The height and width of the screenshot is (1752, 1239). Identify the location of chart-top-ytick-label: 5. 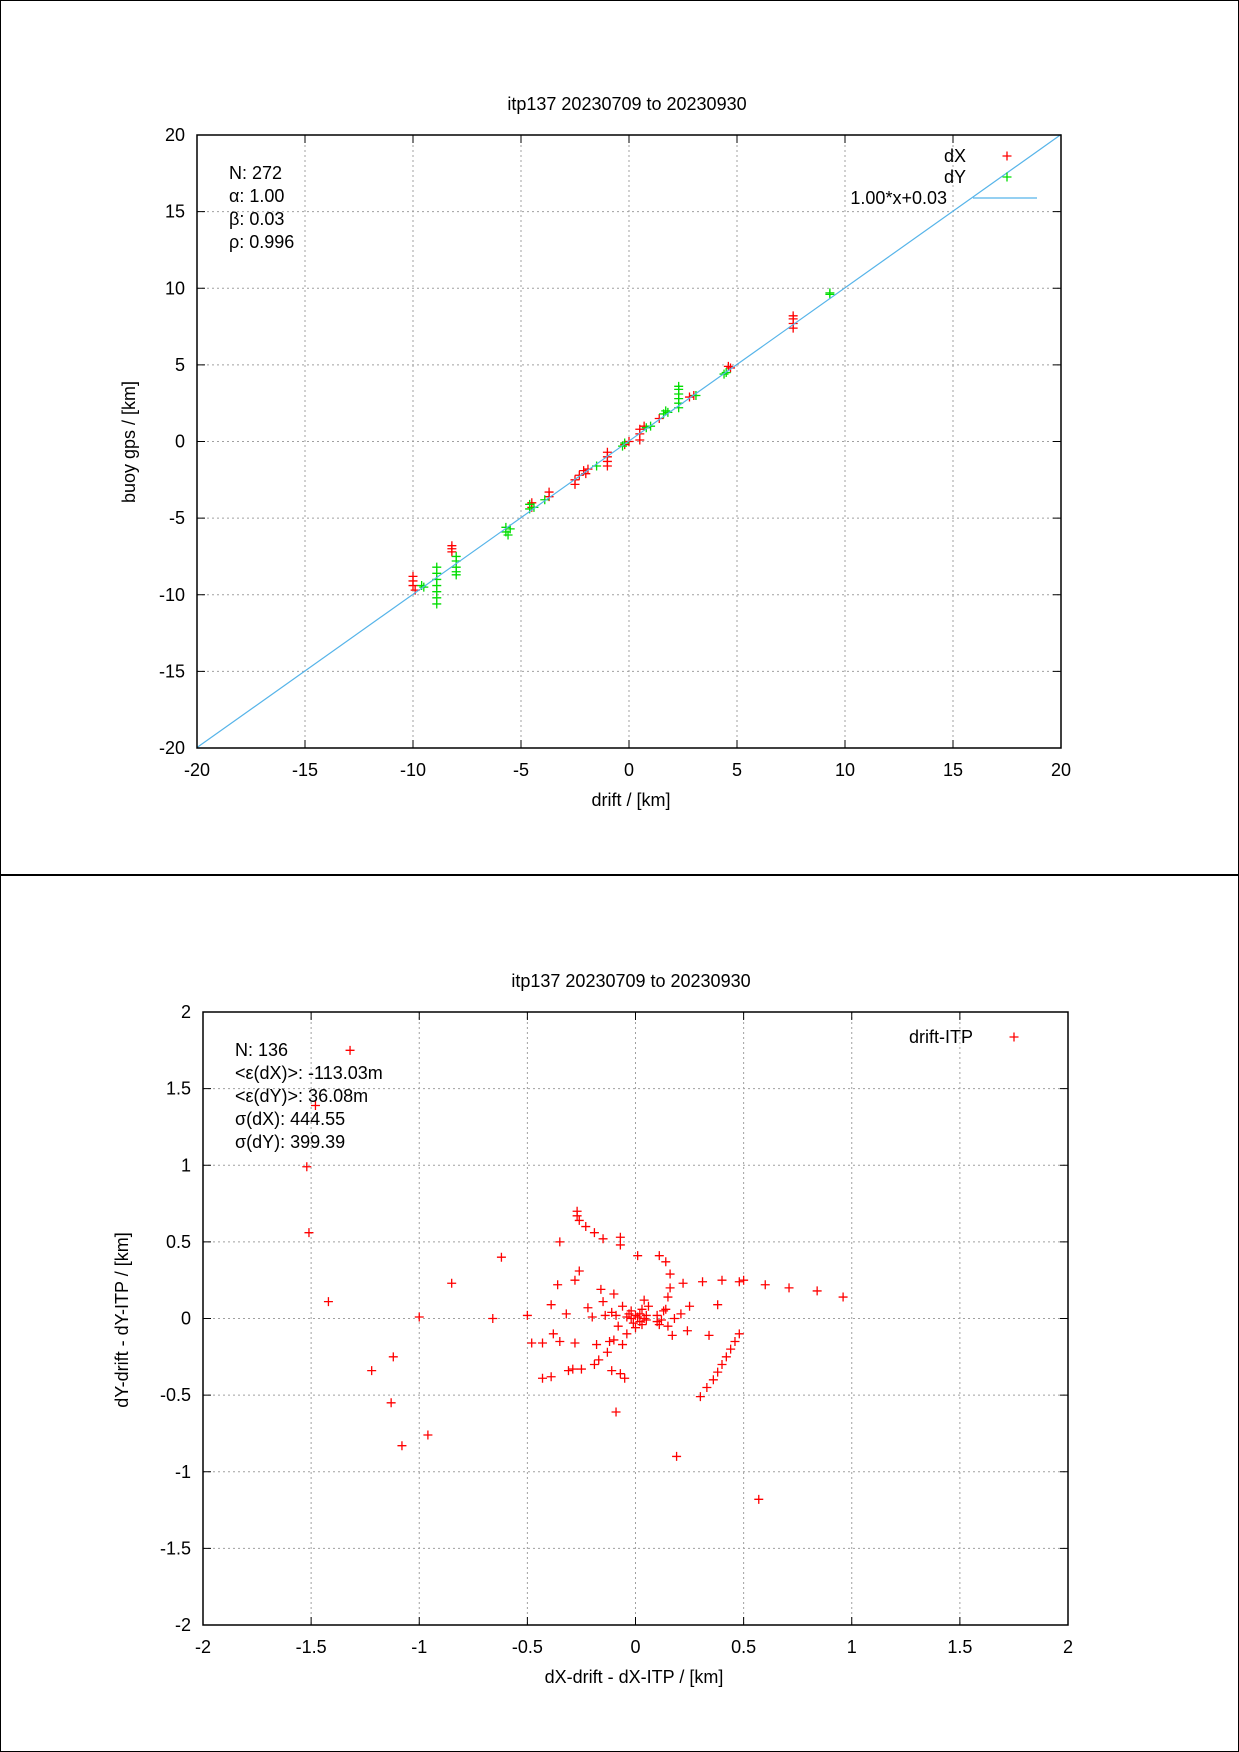
(180, 365).